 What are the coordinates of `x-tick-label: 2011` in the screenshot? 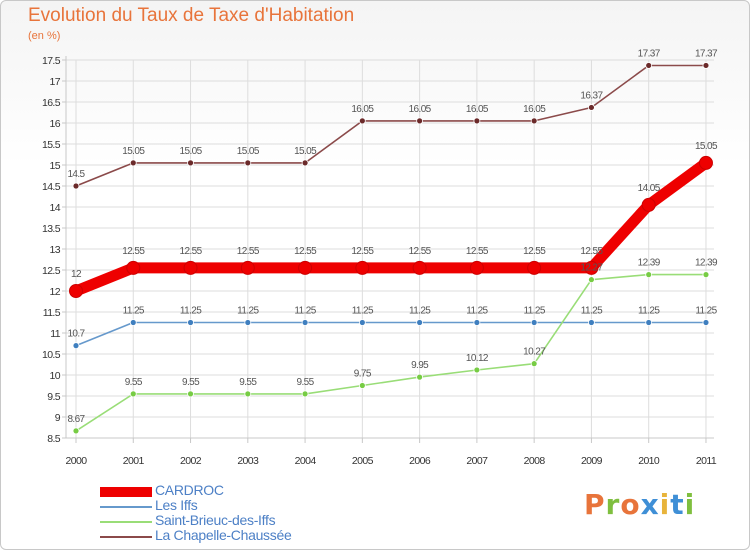 It's located at (706, 461).